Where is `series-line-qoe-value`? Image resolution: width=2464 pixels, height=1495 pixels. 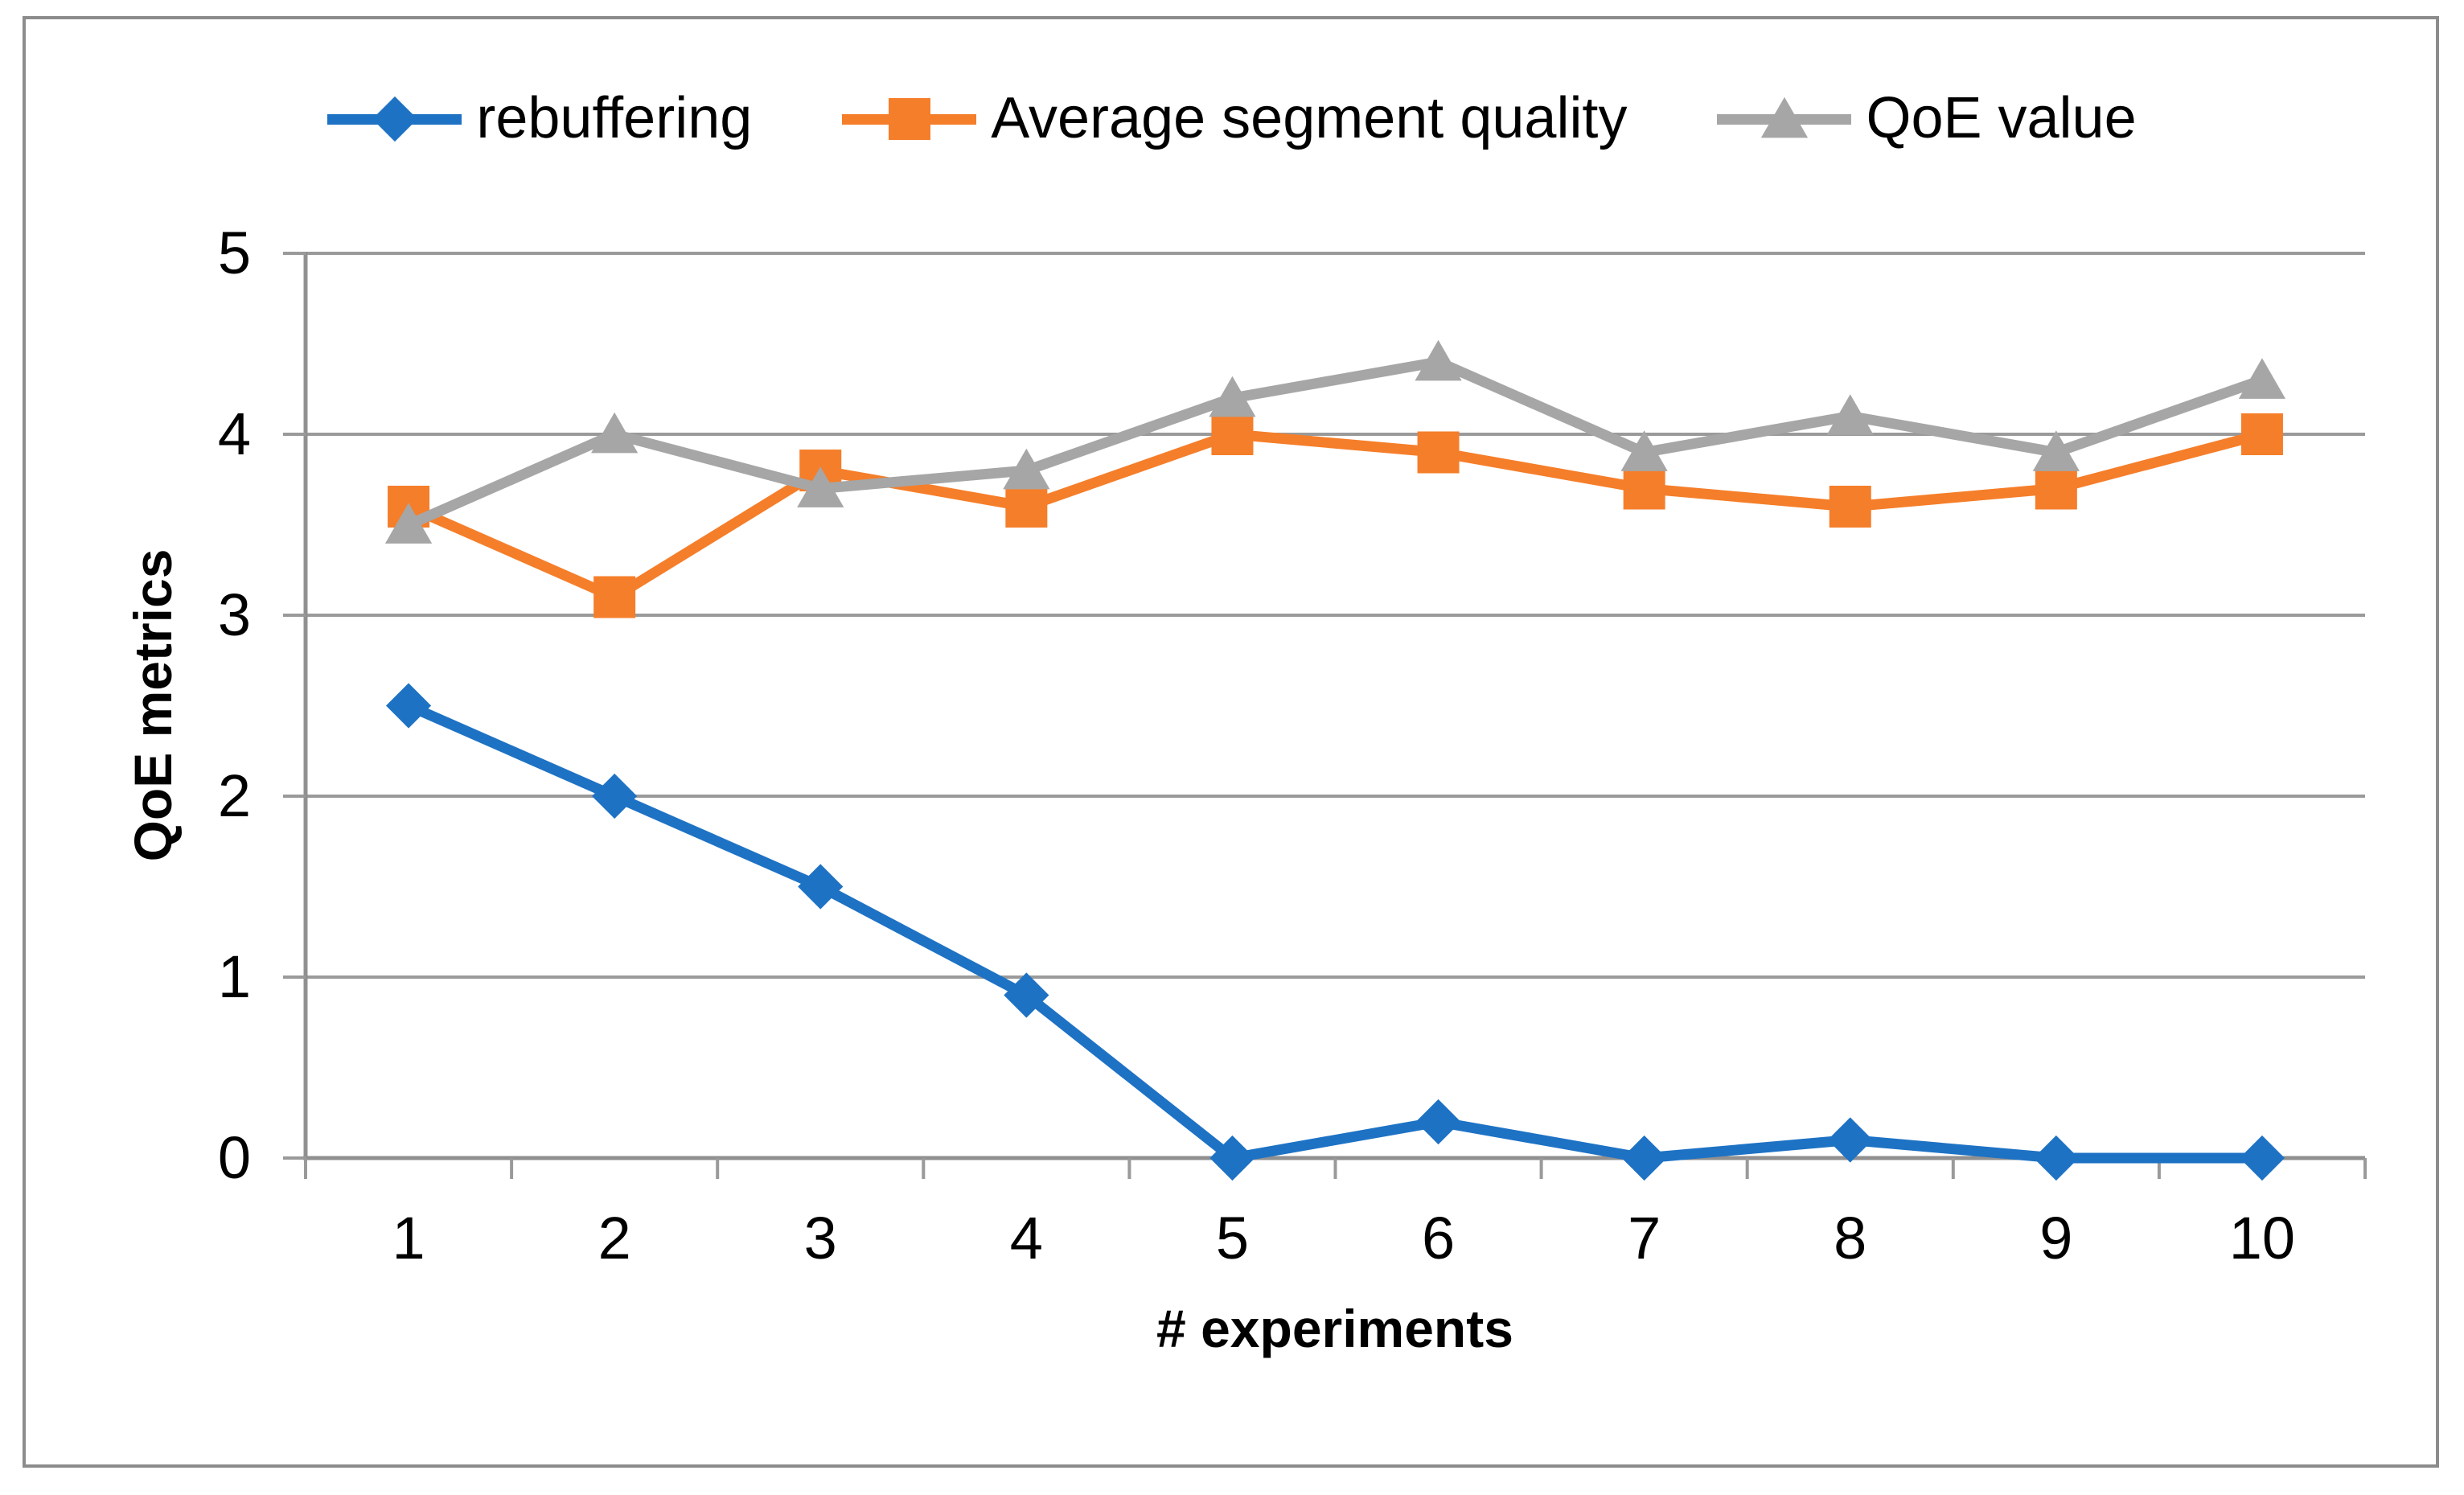
series-line-qoe-value is located at coordinates (1335, 443).